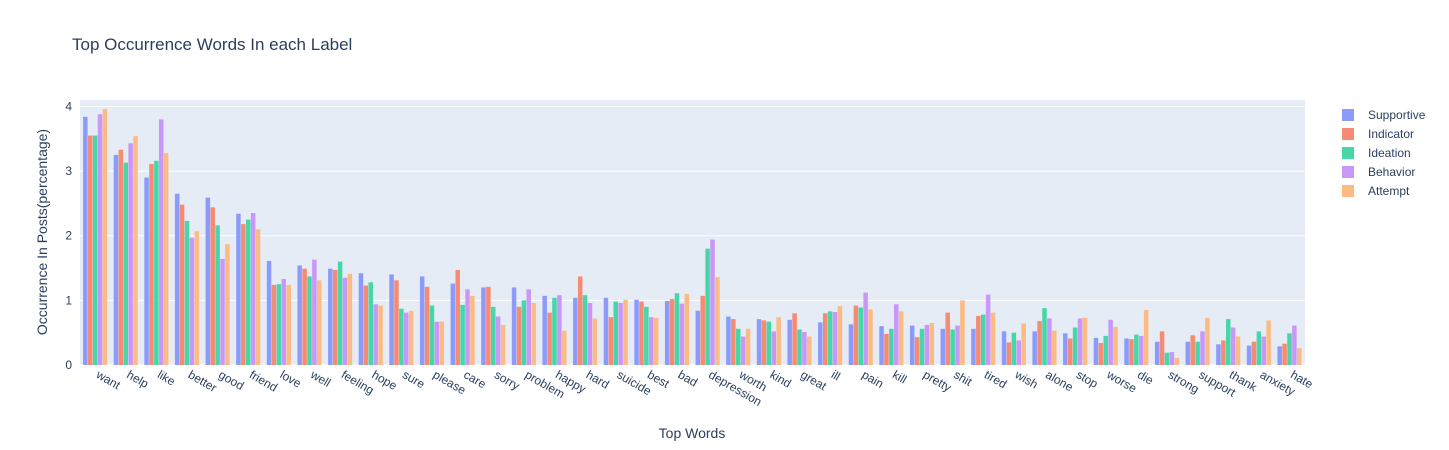 Image resolution: width=1449 pixels, height=450 pixels. What do you see at coordinates (1065, 349) in the screenshot?
I see `bar-supportive-stop` at bounding box center [1065, 349].